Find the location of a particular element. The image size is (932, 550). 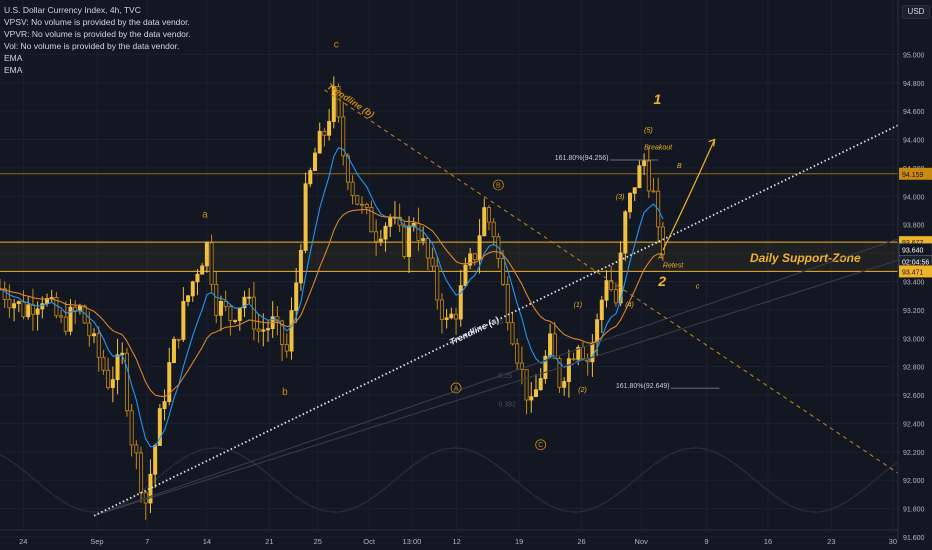

x-tick-label: 21 is located at coordinates (269, 541).